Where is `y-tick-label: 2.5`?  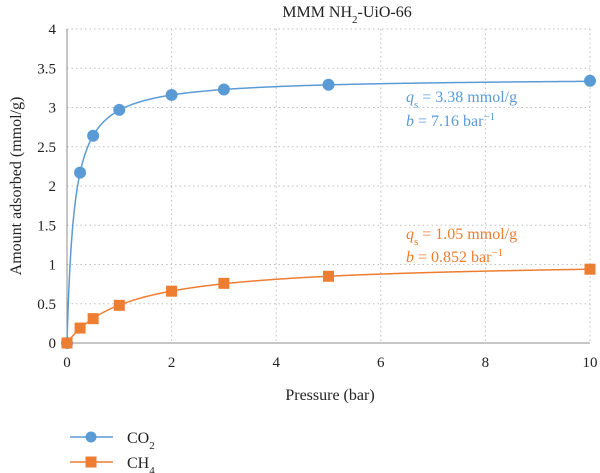
y-tick-label: 2.5 is located at coordinates (46, 148).